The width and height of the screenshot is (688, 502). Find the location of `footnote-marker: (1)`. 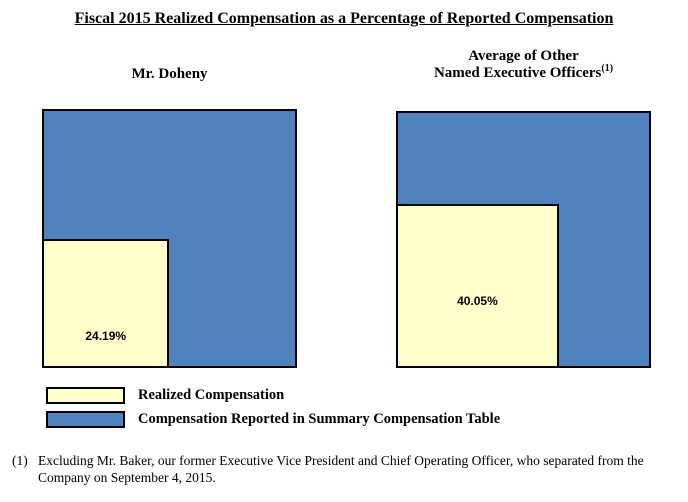

footnote-marker: (1) is located at coordinates (20, 460).